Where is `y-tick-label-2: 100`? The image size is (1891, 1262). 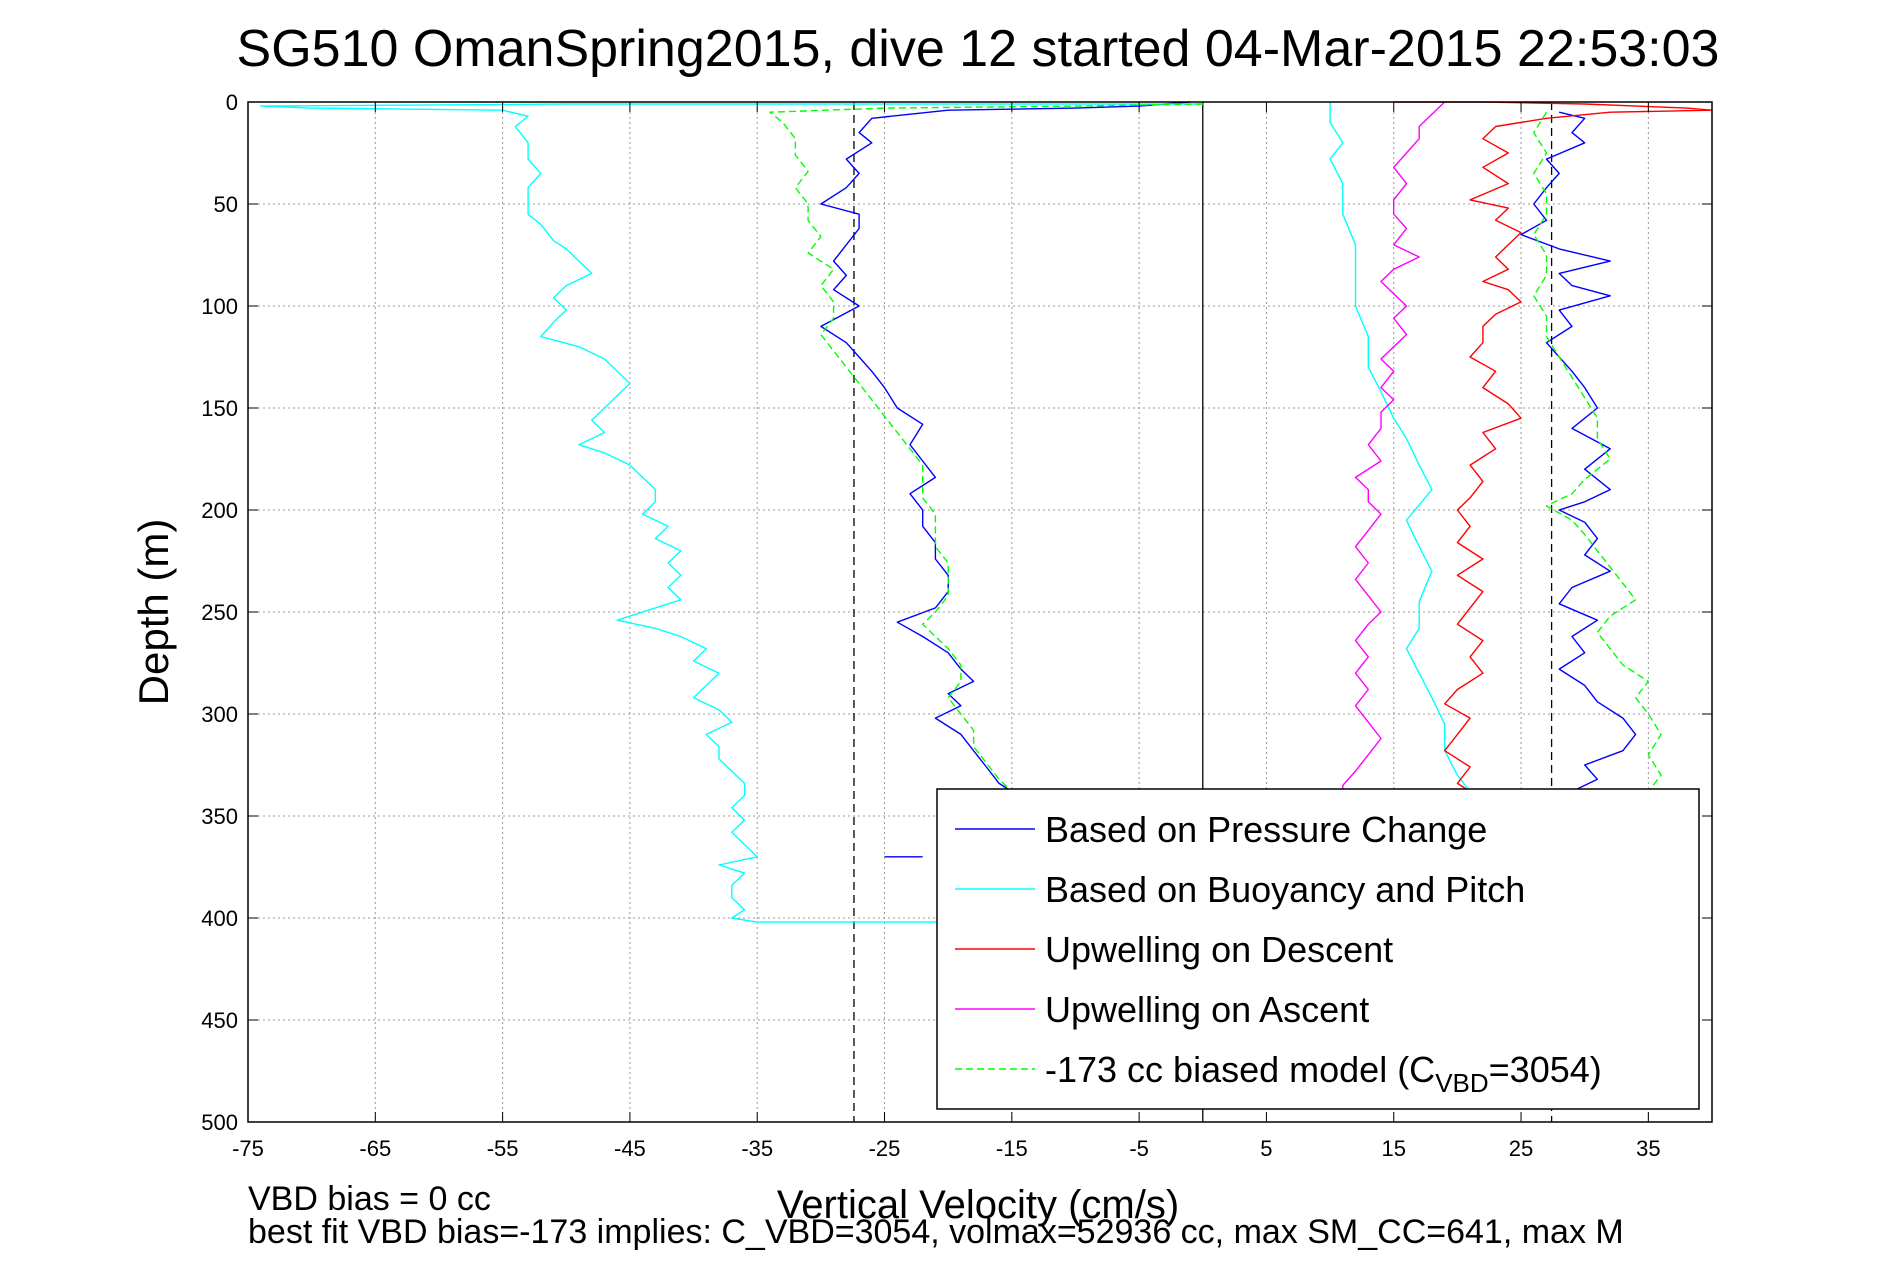
y-tick-label-2: 100 is located at coordinates (219, 306).